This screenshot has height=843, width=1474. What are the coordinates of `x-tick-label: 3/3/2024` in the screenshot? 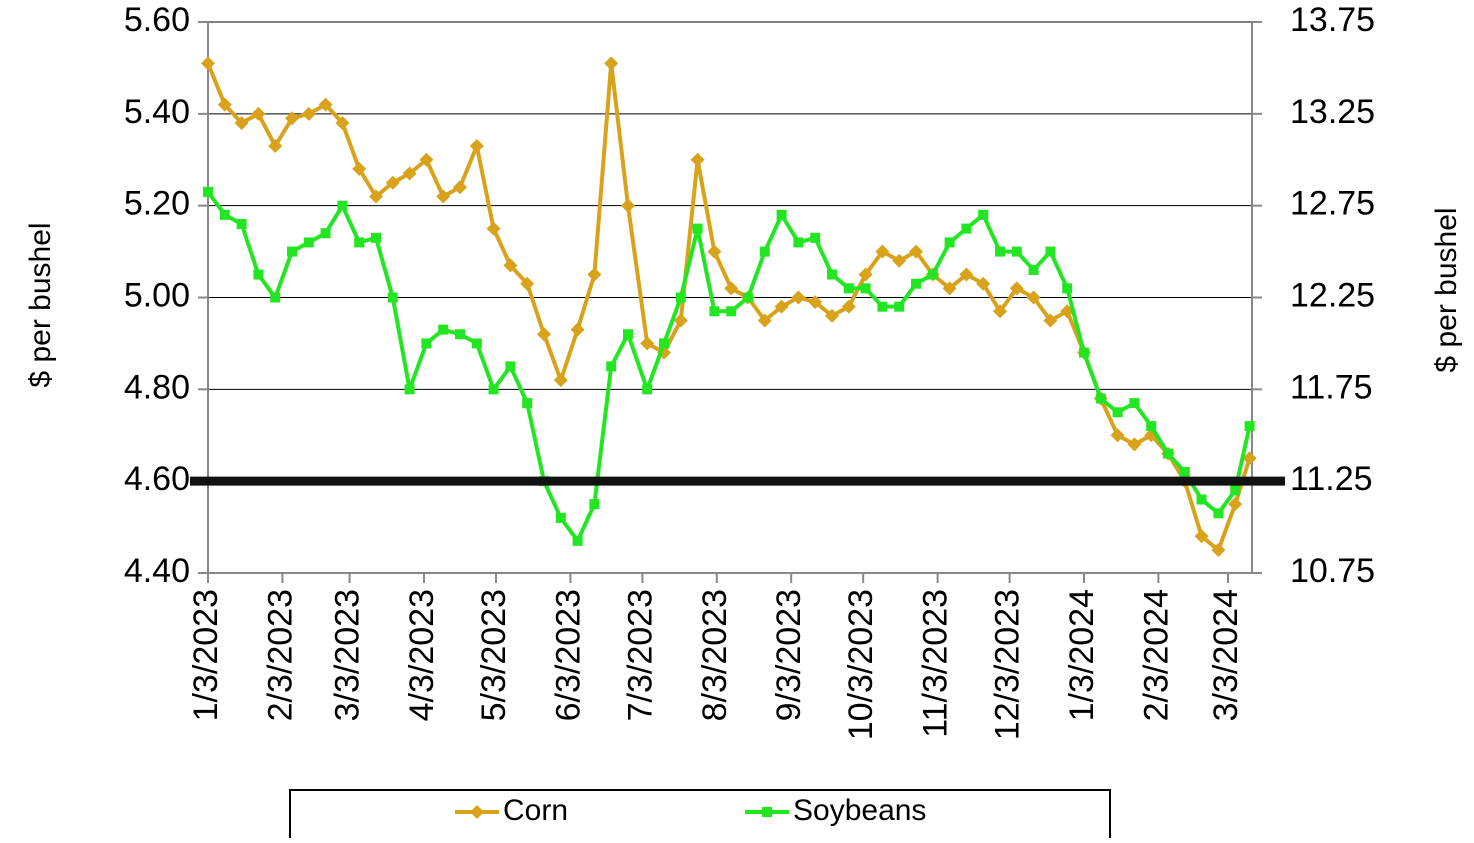 It's located at (1226, 655).